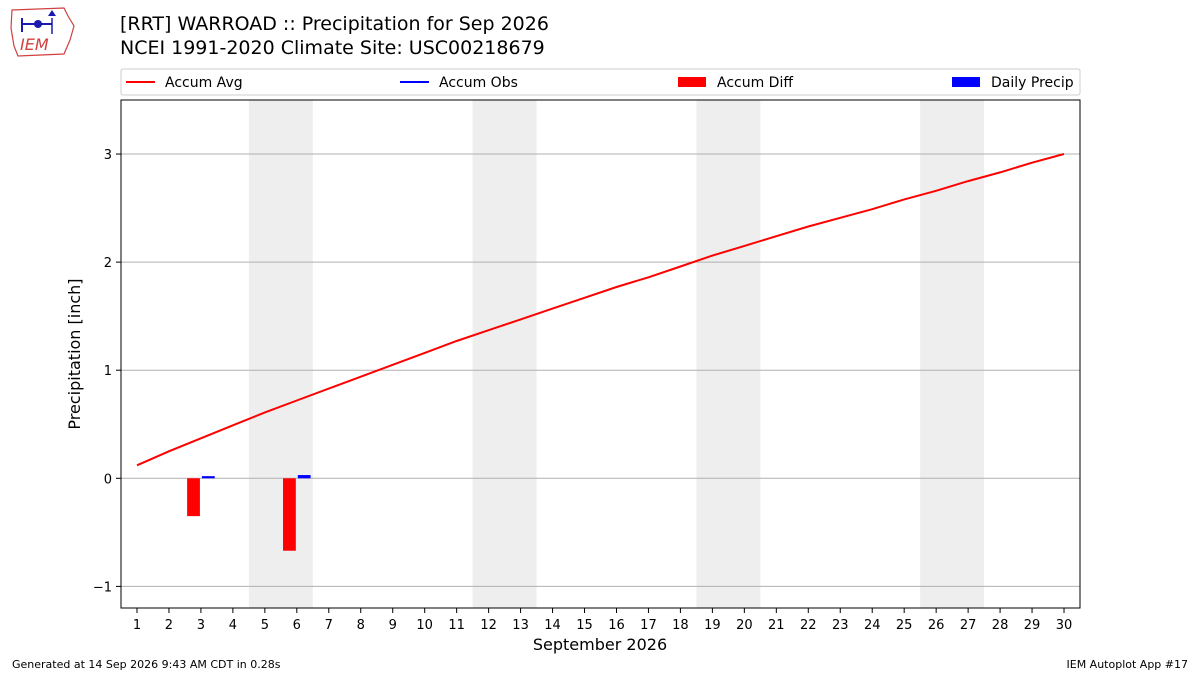 This screenshot has width=1200, height=675. I want to click on logo-text: IEM, so click(34, 44).